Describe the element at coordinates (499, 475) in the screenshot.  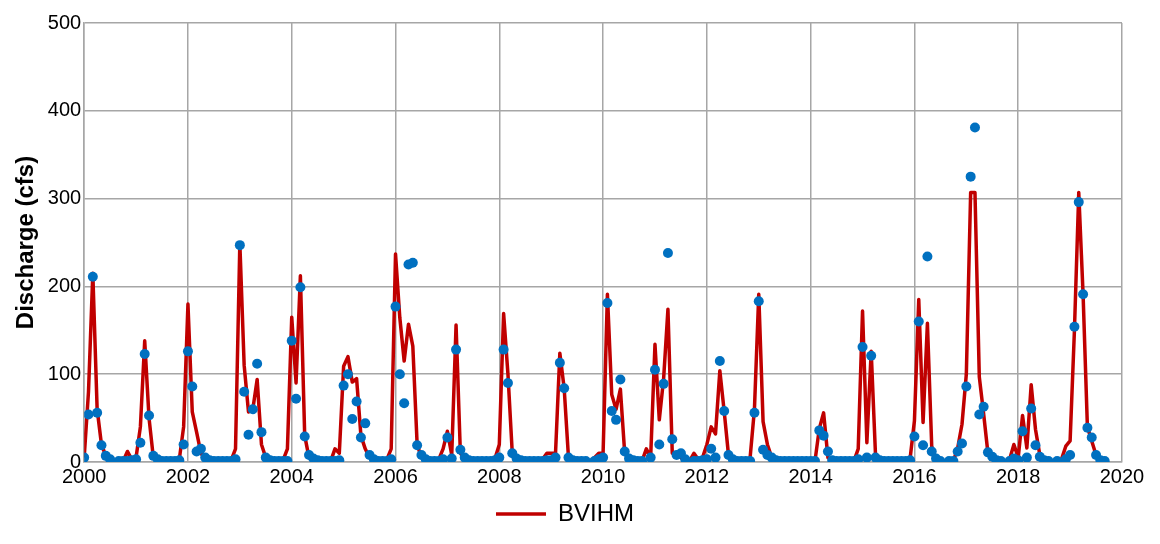
I see `x-tick-label: 2008` at that location.